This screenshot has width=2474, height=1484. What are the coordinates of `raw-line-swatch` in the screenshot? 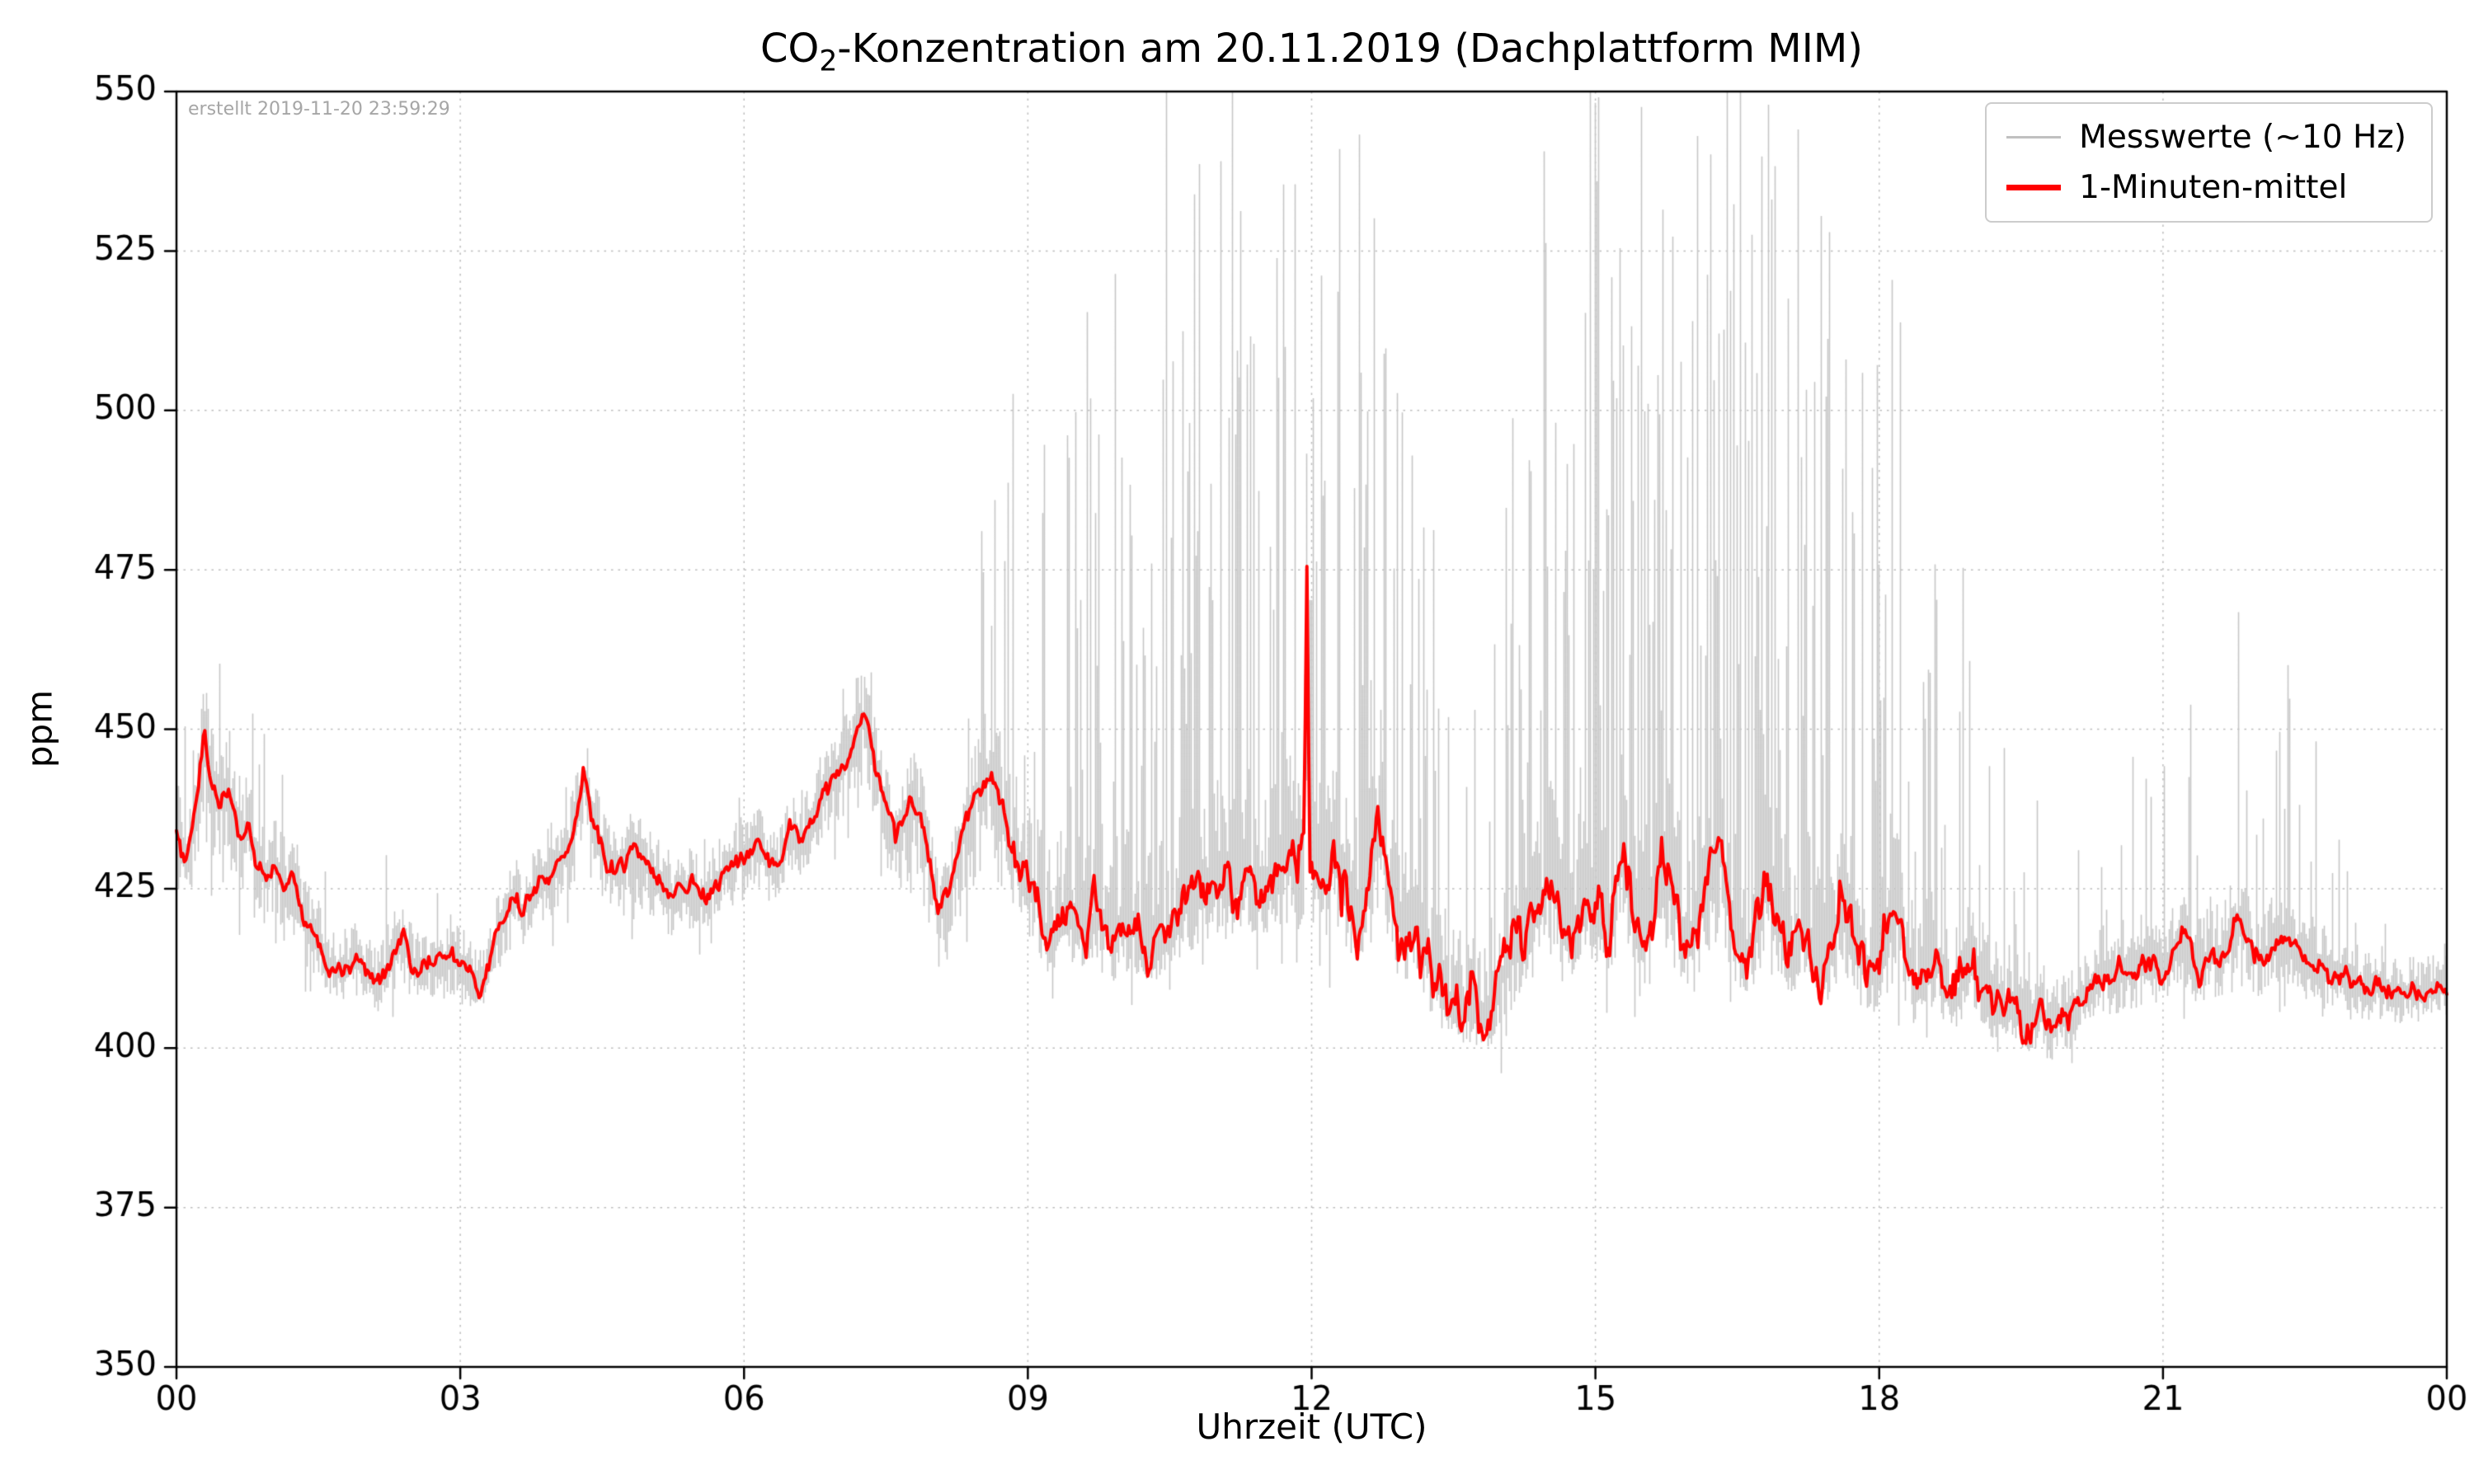 It's located at (2034, 137).